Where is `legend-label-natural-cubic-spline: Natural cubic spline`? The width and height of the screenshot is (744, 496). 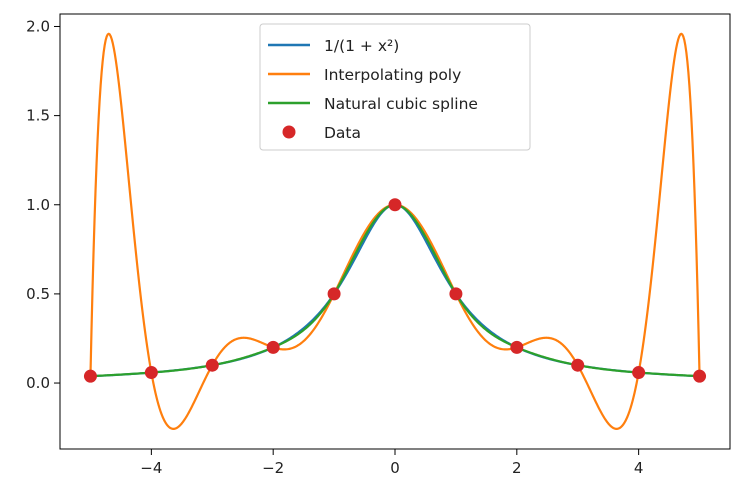 legend-label-natural-cubic-spline: Natural cubic spline is located at coordinates (401, 104).